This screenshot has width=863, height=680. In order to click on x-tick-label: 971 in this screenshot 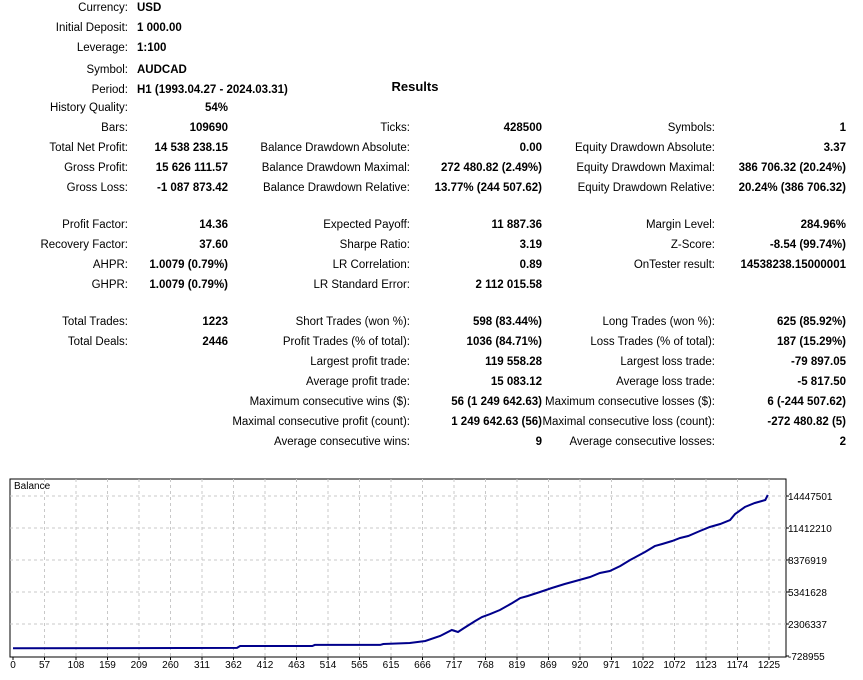, I will do `click(611, 665)`.